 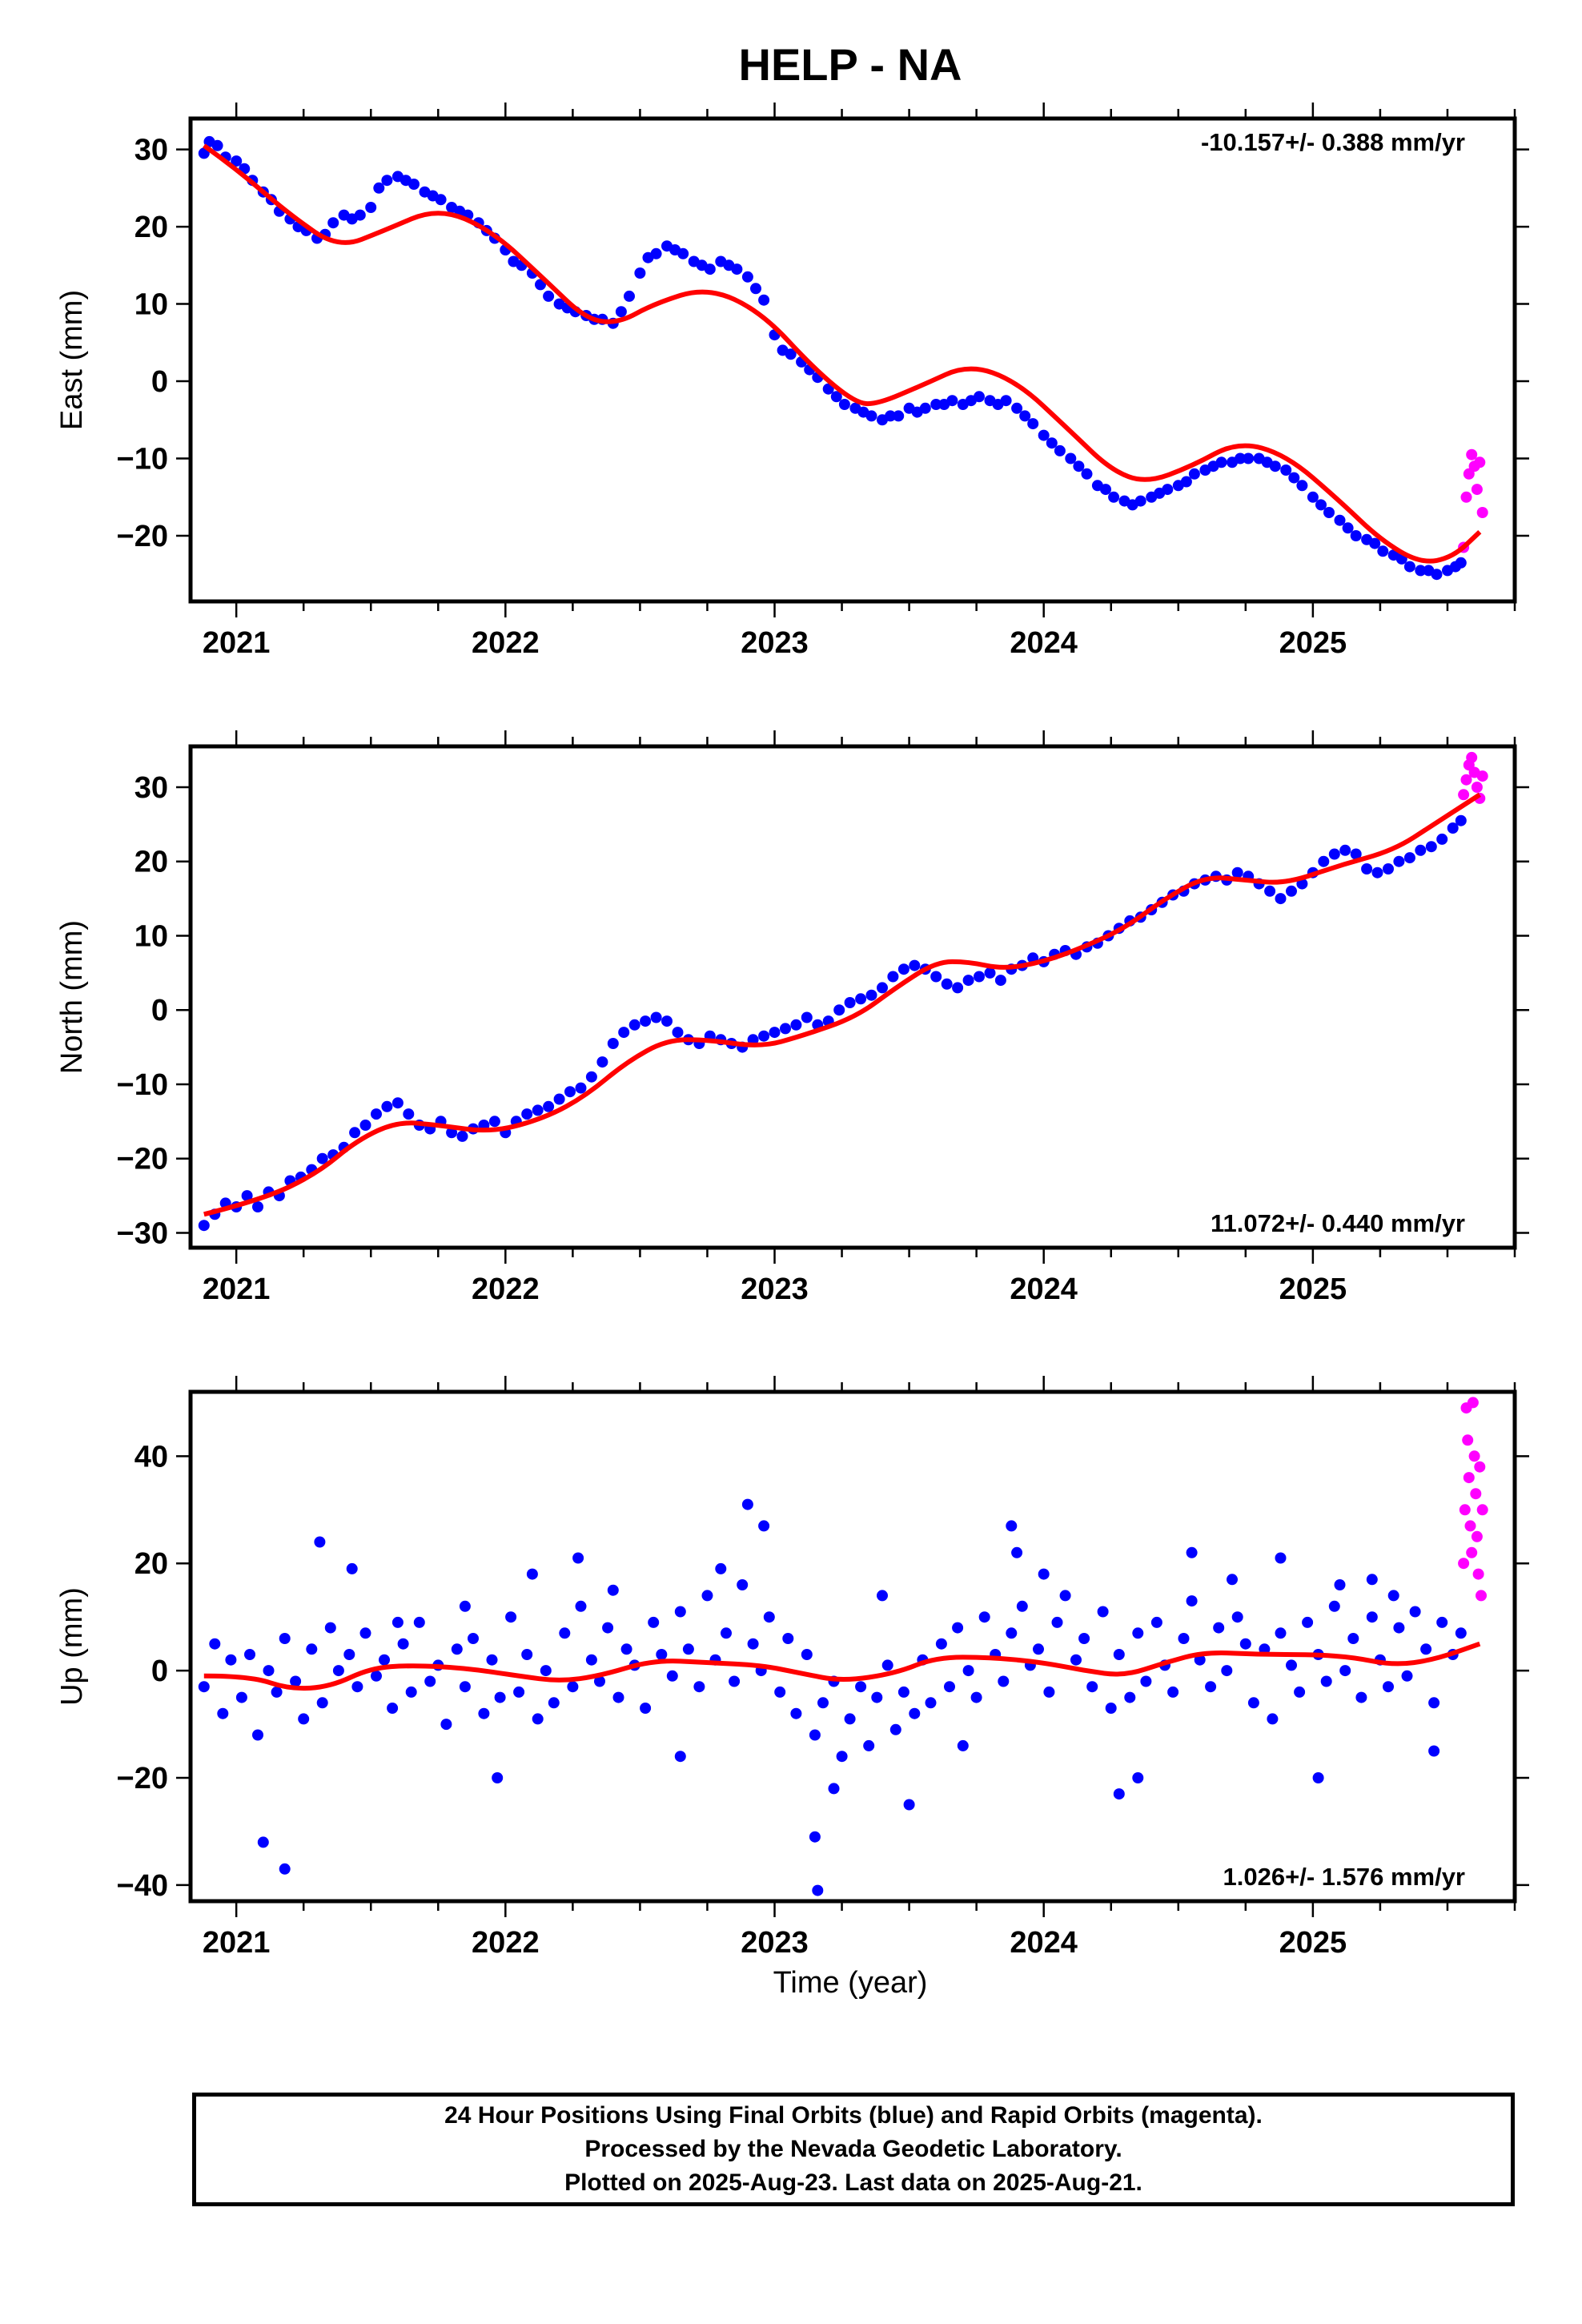 I want to click on up-model-line, so click(x=842, y=1666).